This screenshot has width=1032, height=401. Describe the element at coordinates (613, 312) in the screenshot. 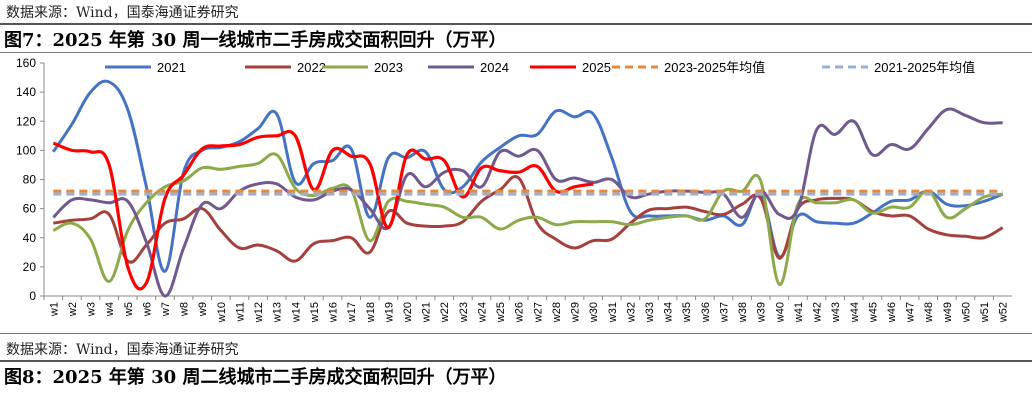

I see `x-tick-label: w31` at that location.